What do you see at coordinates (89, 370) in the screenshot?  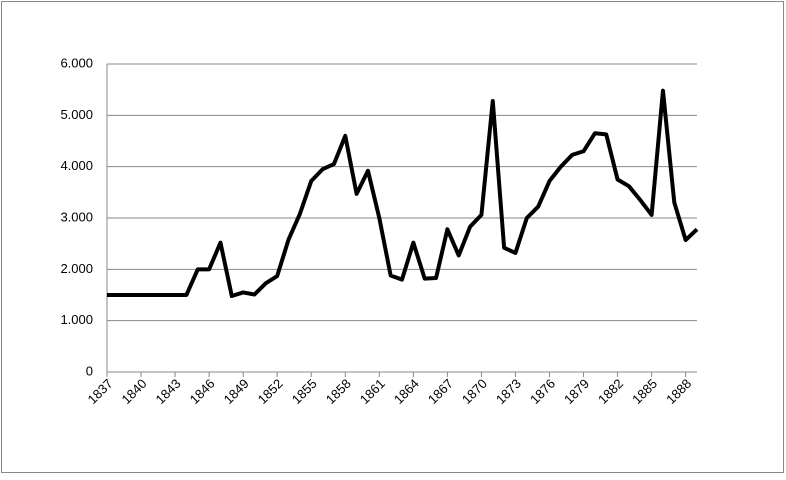 I see `y-tick-label: 0` at bounding box center [89, 370].